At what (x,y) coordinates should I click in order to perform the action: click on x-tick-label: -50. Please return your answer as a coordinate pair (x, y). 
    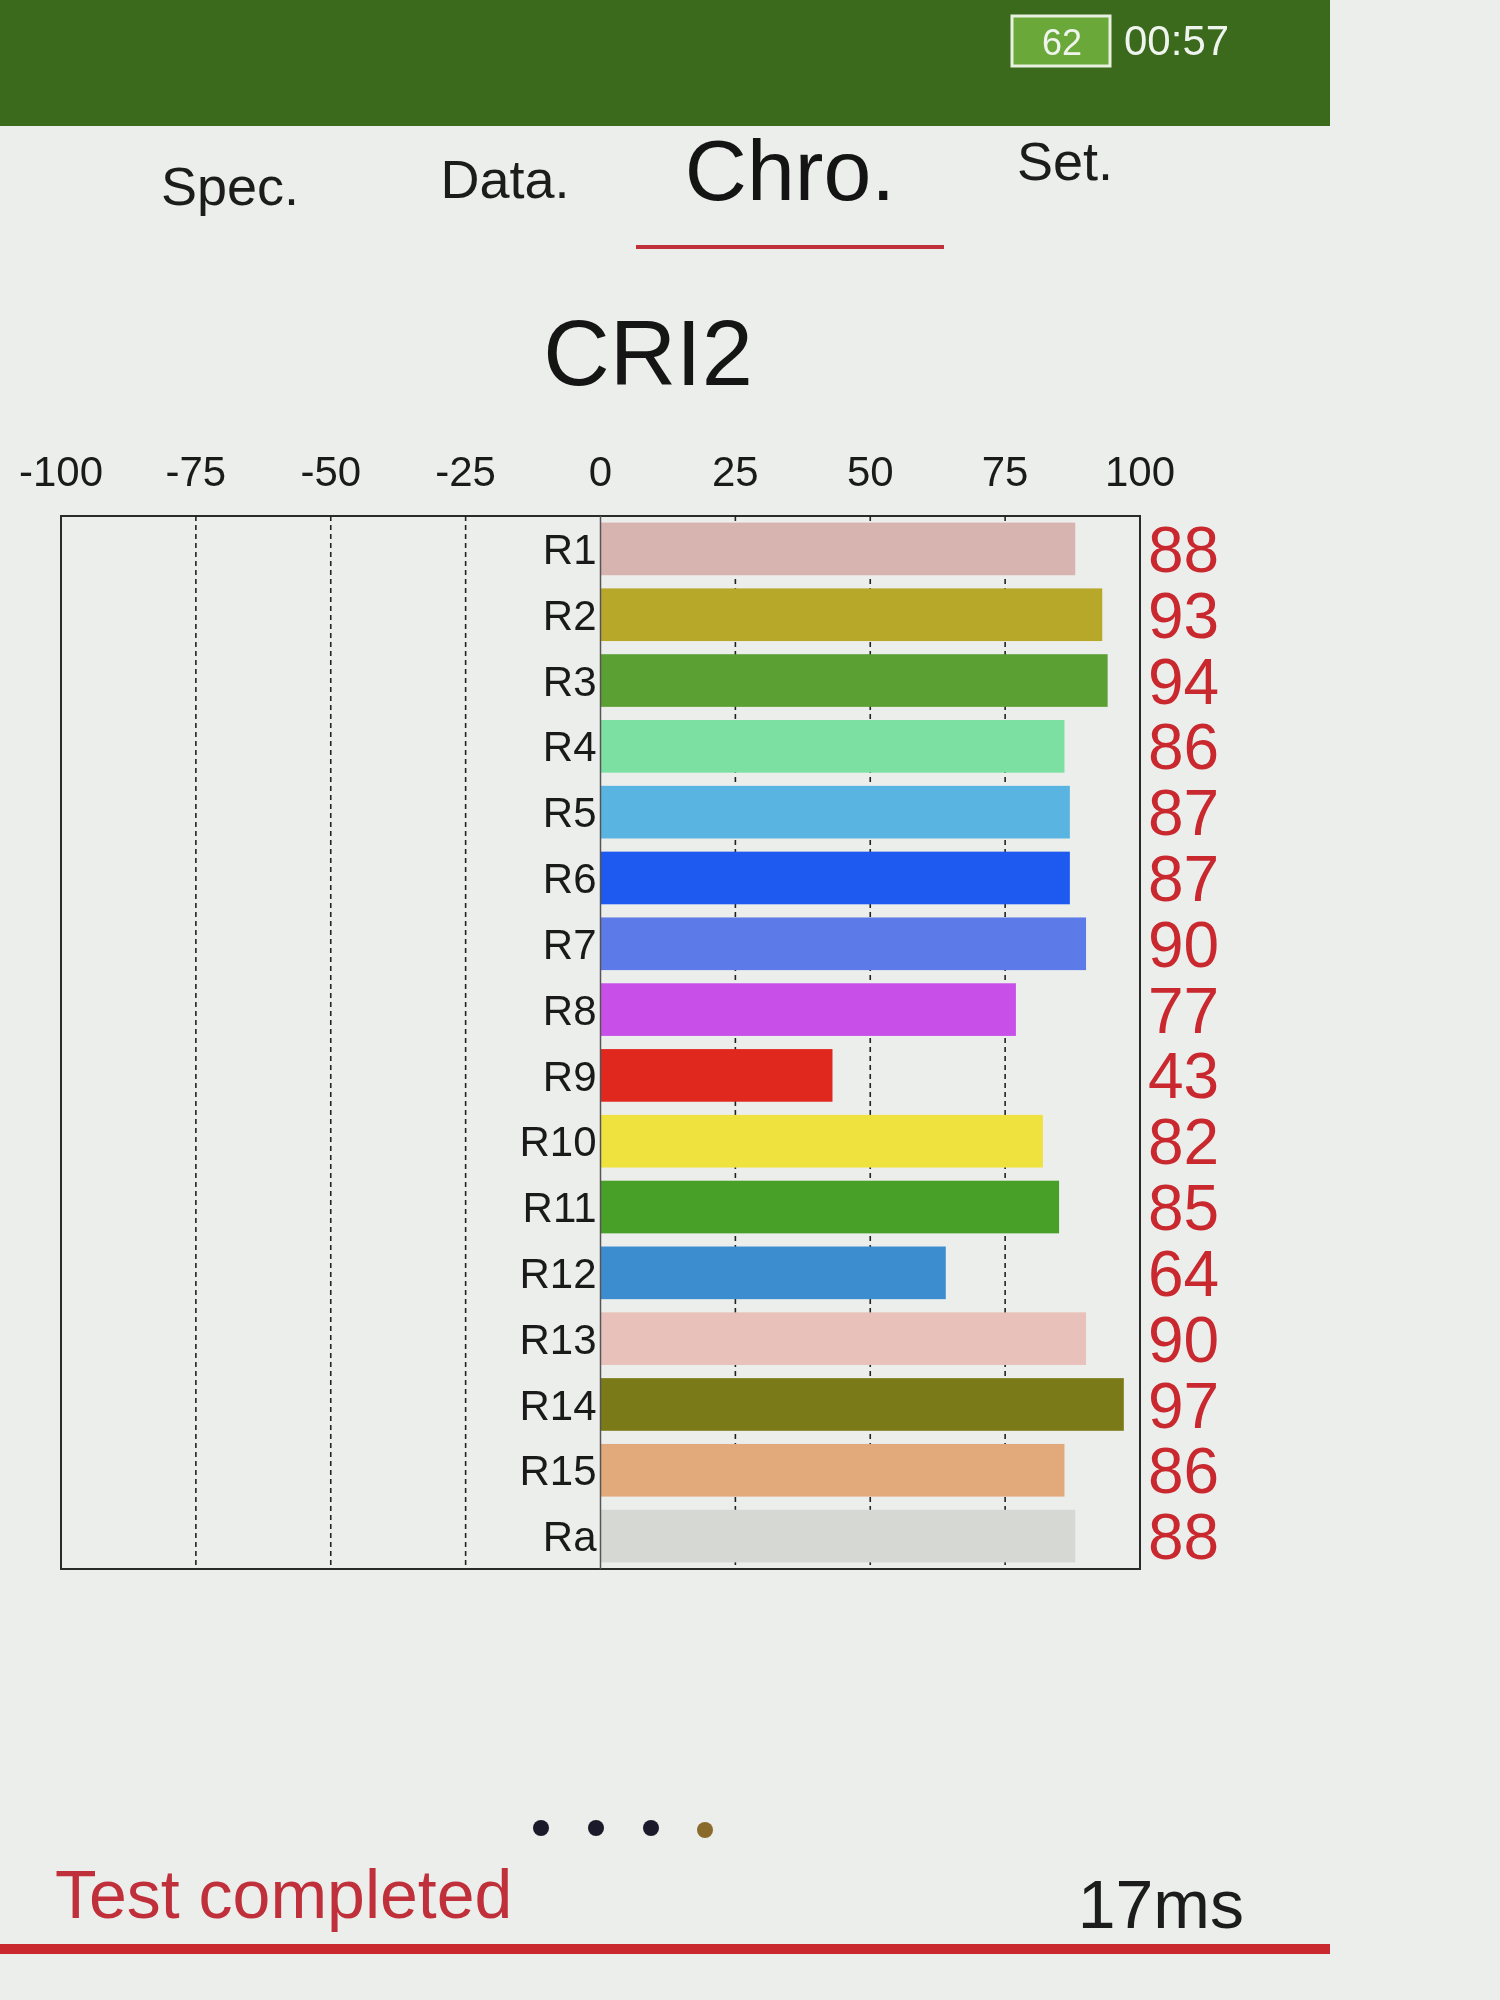
    Looking at the image, I should click on (331, 471).